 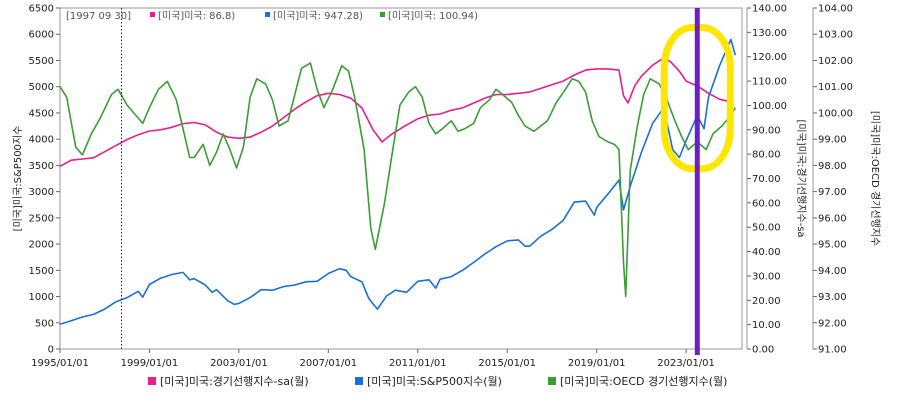 I want to click on x-tick-label: 1999/01/01, so click(x=150, y=363).